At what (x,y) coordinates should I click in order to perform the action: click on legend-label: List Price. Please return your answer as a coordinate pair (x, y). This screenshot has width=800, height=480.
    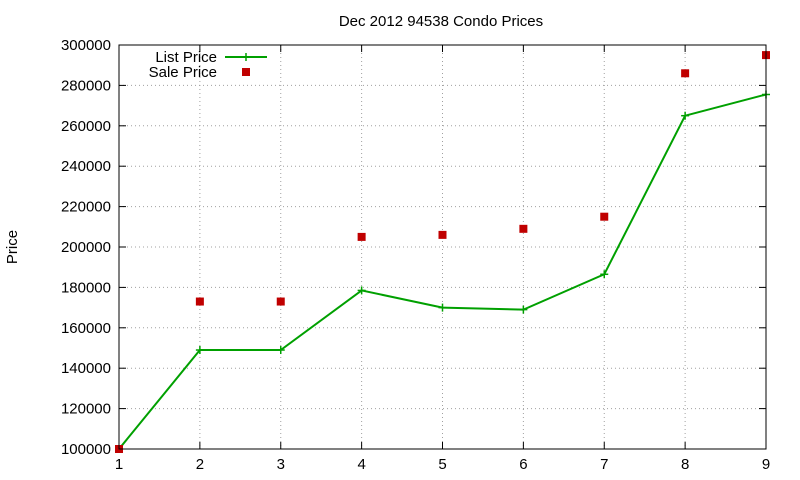
    Looking at the image, I should click on (186, 57).